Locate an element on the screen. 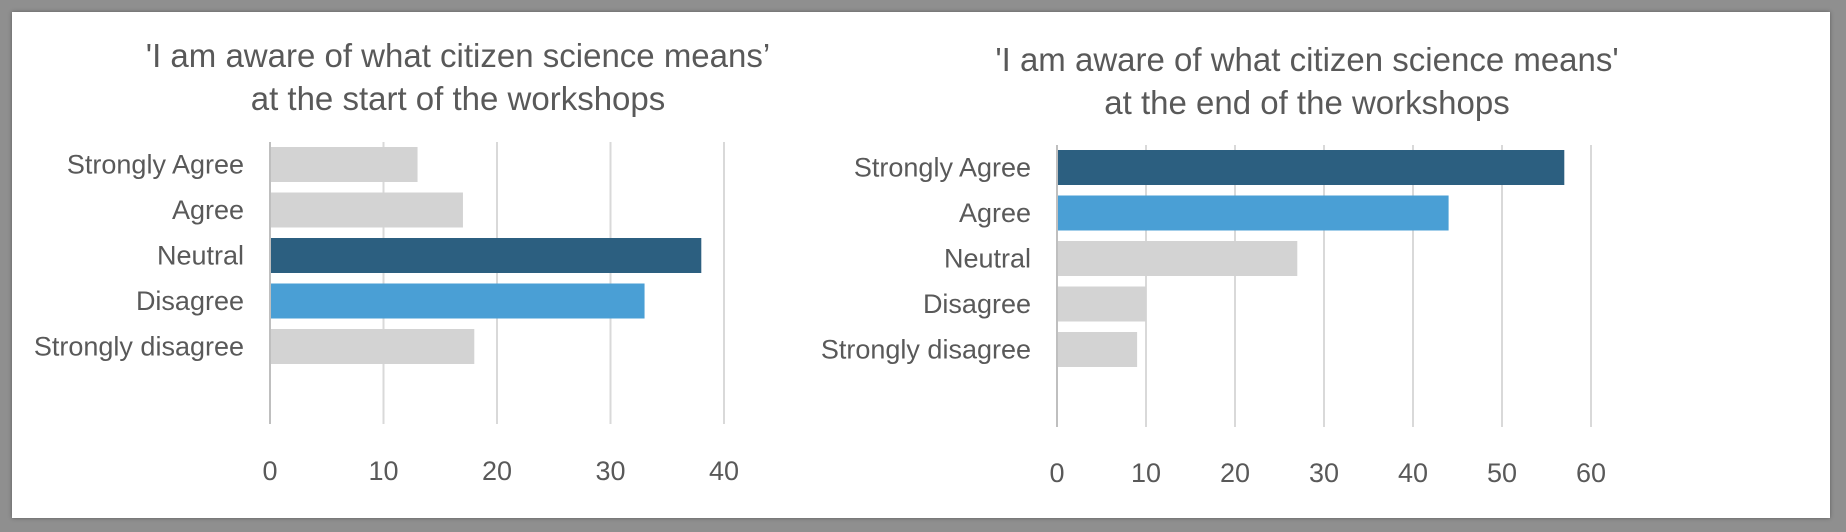 The width and height of the screenshot is (1846, 532). x-tick-label: 50 is located at coordinates (1502, 473).